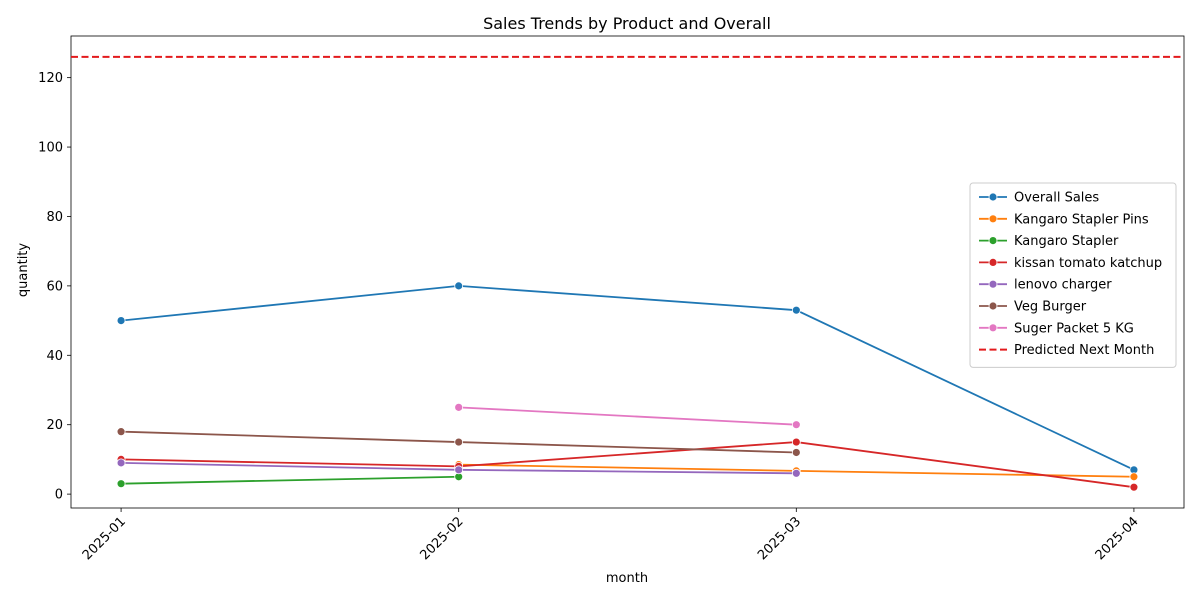 Image resolution: width=1200 pixels, height=604 pixels. I want to click on legend-label: Overall Sales, so click(1056, 198).